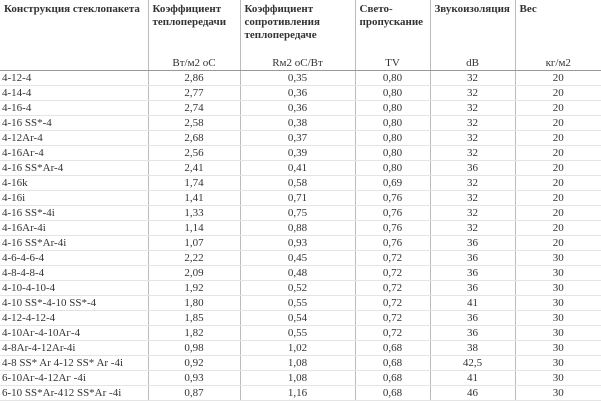 The image size is (601, 403). What do you see at coordinates (300, 138) in the screenshot?
I see `table-row: 4-12Ar-4 2,68 0,37 0,80 32 20` at bounding box center [300, 138].